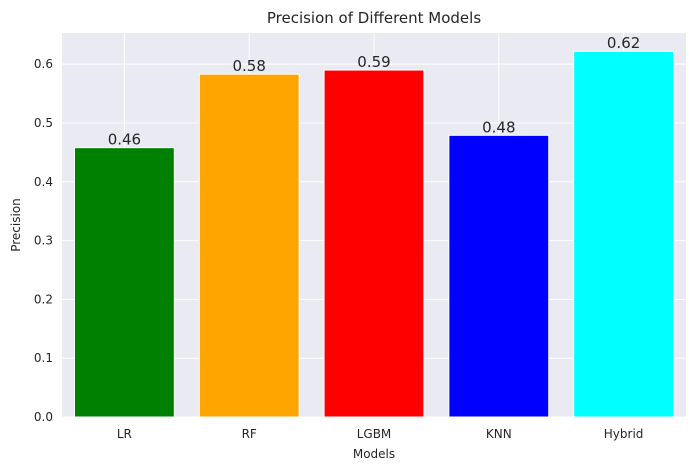 Image resolution: width=691 pixels, height=470 pixels. I want to click on data-label-knn: 0.48, so click(498, 127).